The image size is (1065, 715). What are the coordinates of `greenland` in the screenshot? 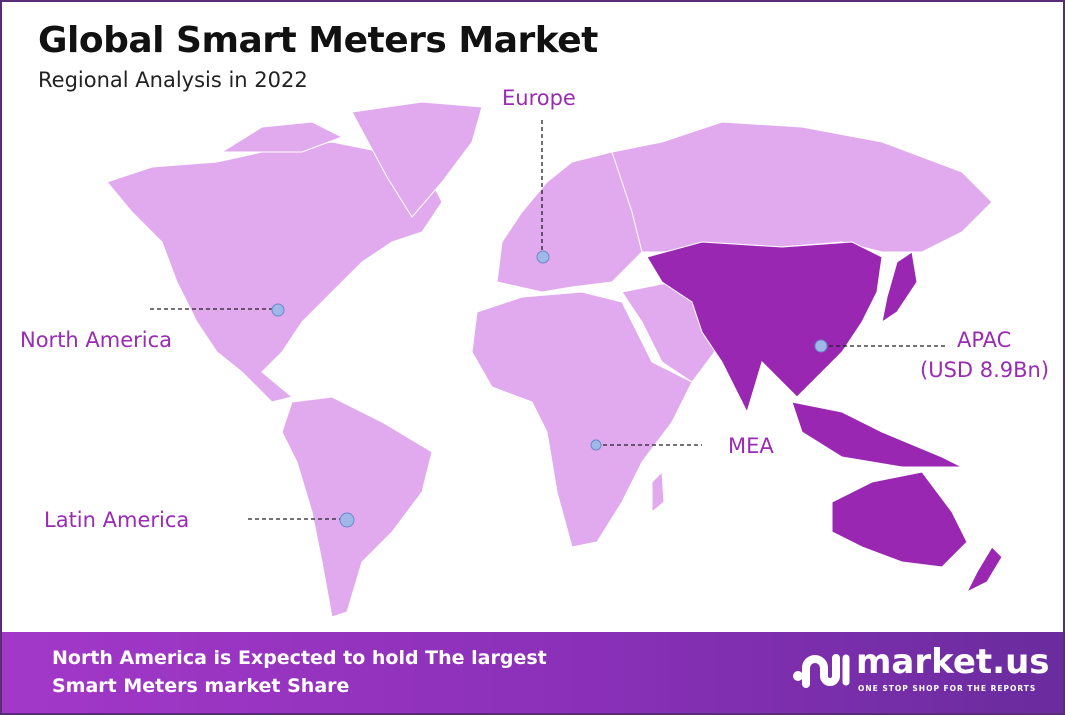 It's located at (417, 159).